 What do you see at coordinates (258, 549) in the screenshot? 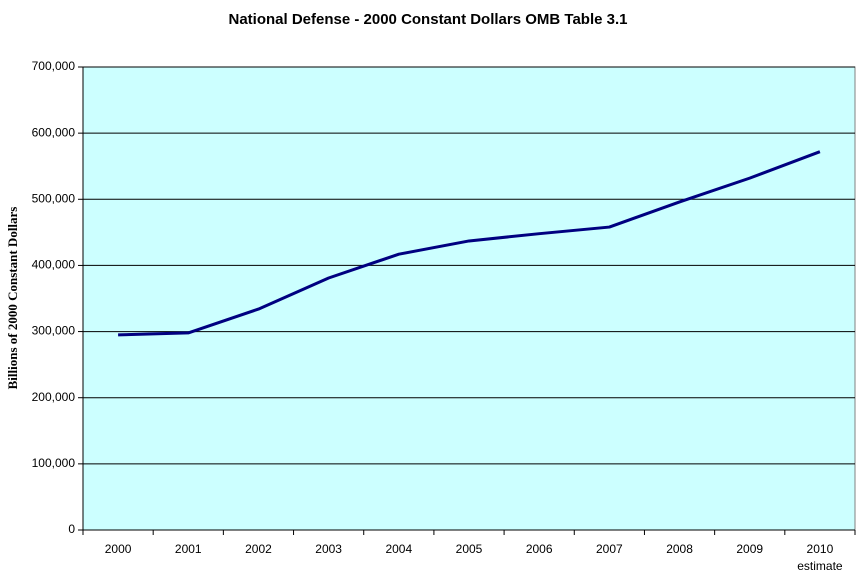
I see `x-tick-label: 2002` at bounding box center [258, 549].